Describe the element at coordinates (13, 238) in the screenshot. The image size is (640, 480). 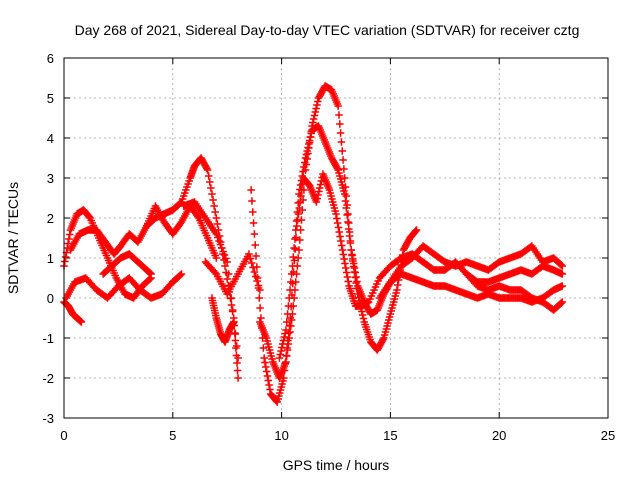
I see `y-axis-title: SDTVAR / TECUs` at that location.